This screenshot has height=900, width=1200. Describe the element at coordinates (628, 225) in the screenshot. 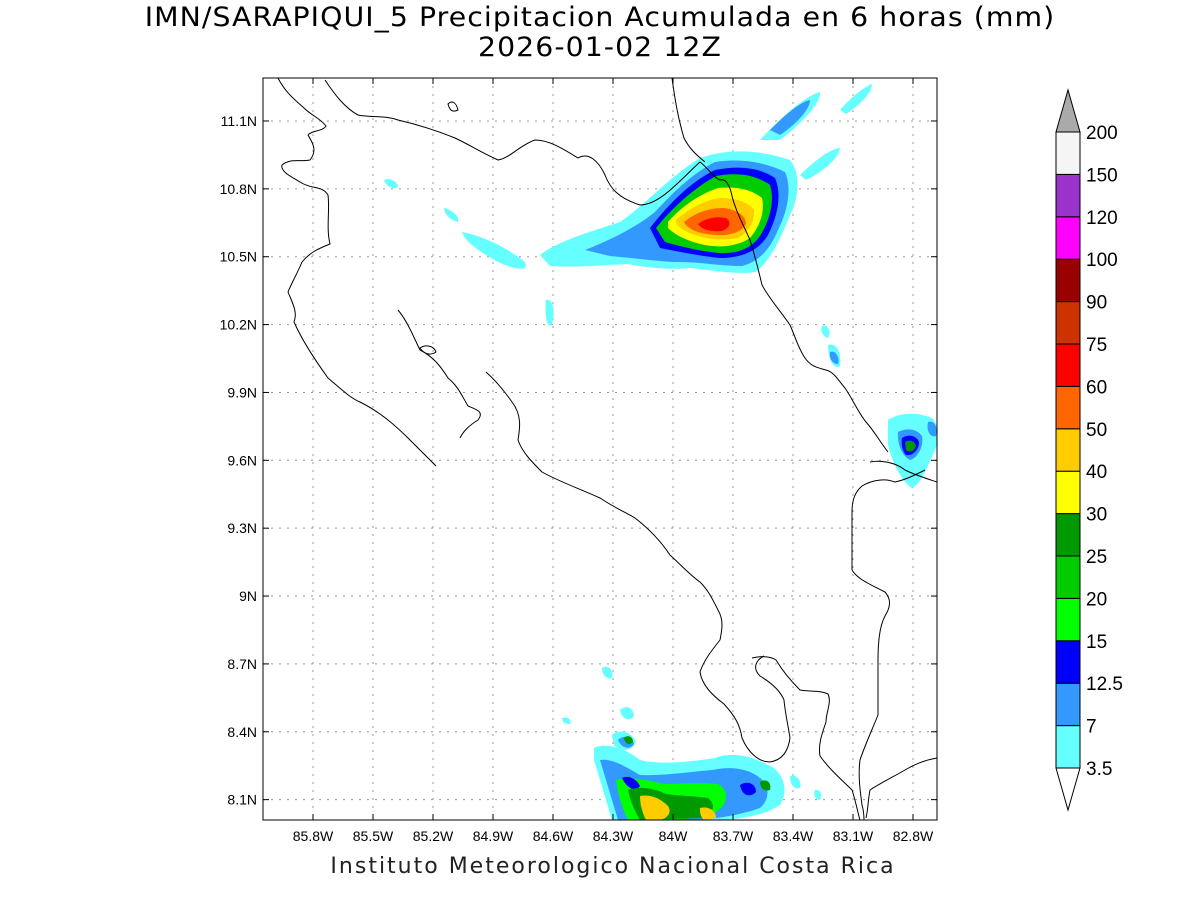

I see `precip-northern-band` at that location.